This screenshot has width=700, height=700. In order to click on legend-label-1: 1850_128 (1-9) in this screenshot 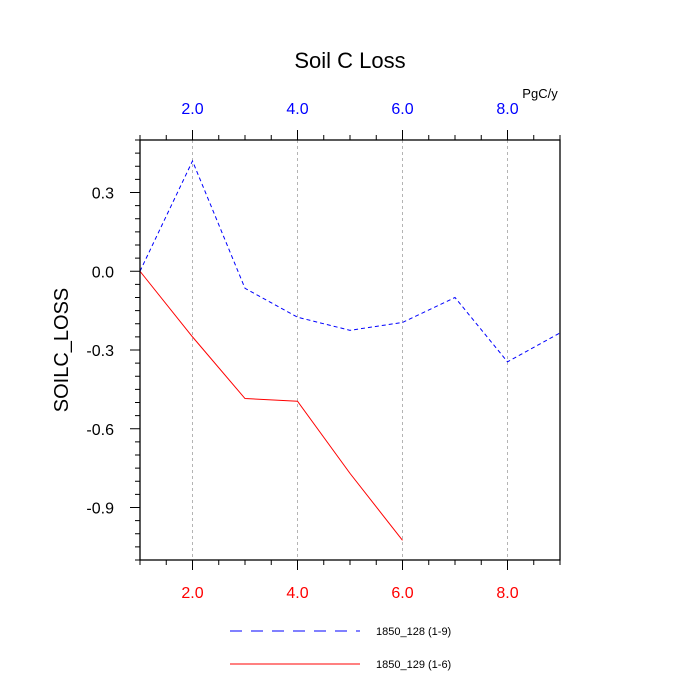, I will do `click(413, 632)`.